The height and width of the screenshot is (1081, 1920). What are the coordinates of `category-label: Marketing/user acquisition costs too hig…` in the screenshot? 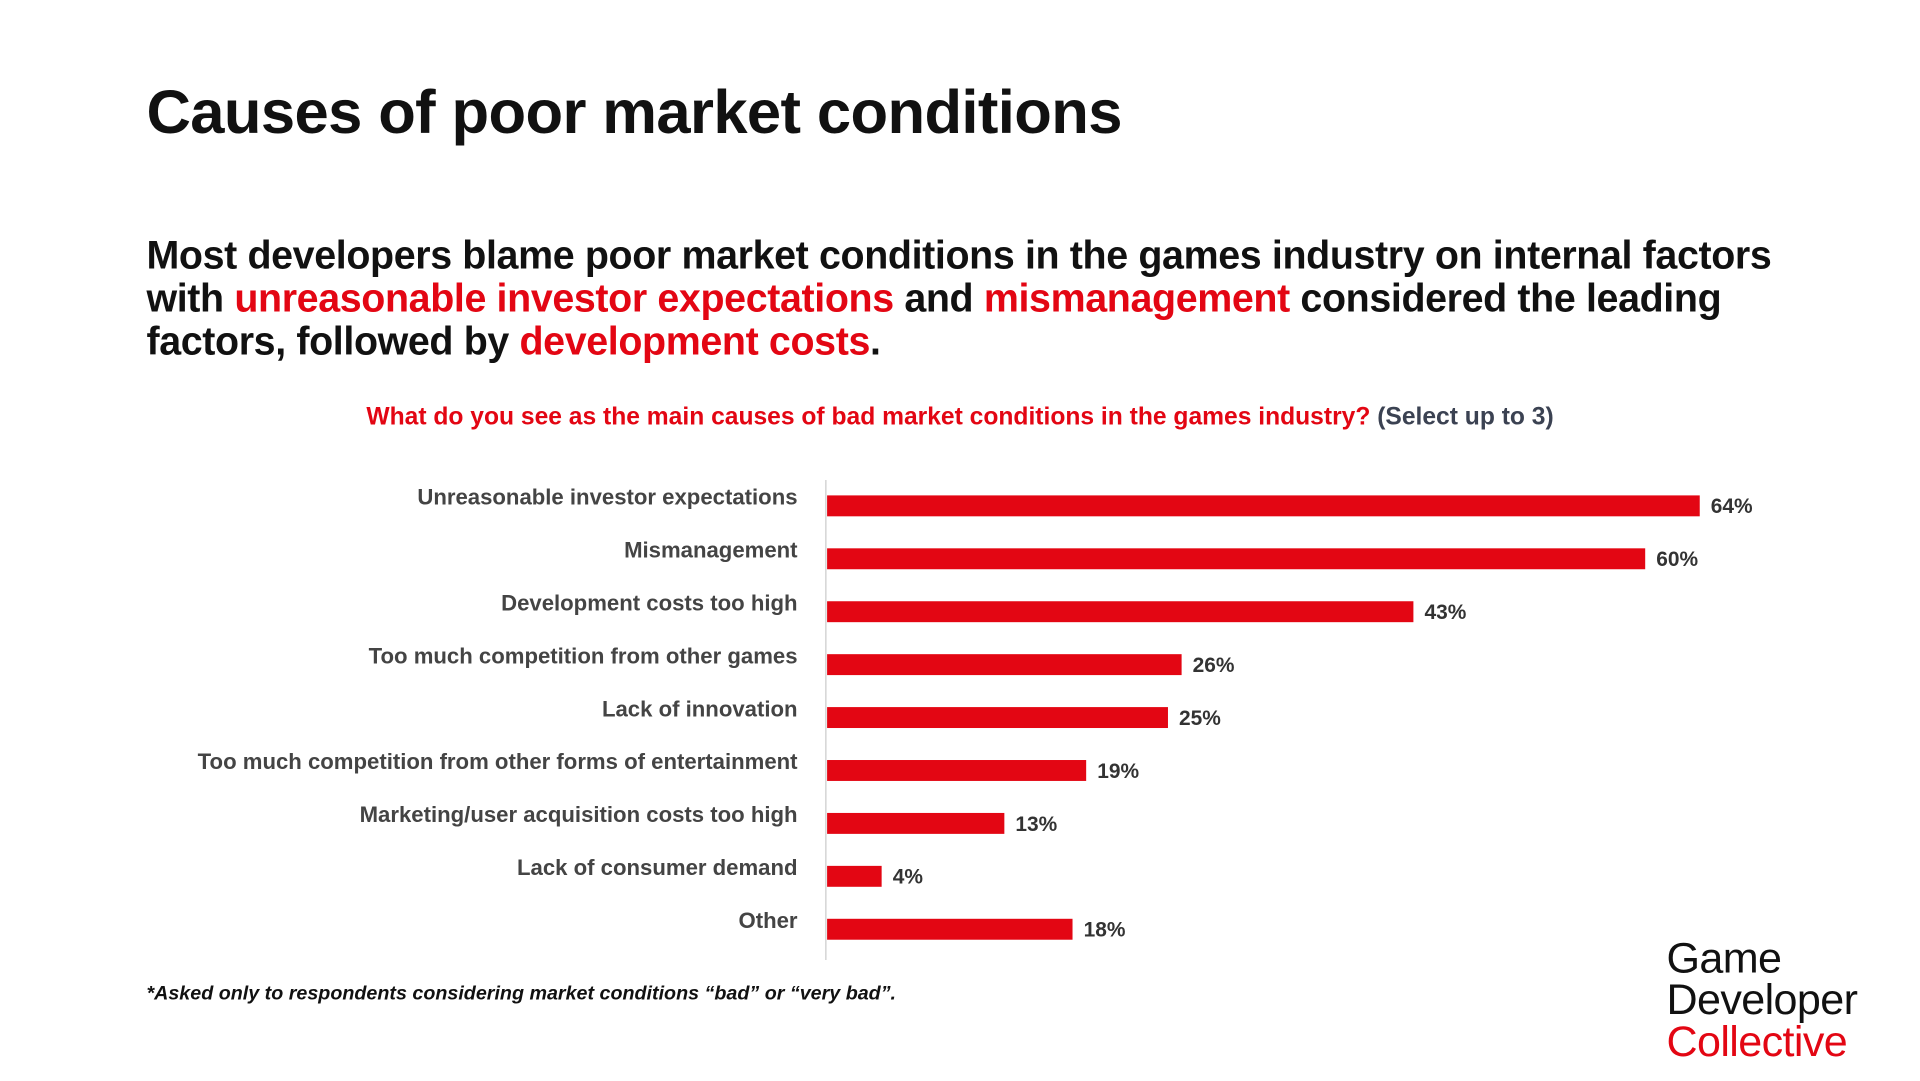 It's located at (579, 814).